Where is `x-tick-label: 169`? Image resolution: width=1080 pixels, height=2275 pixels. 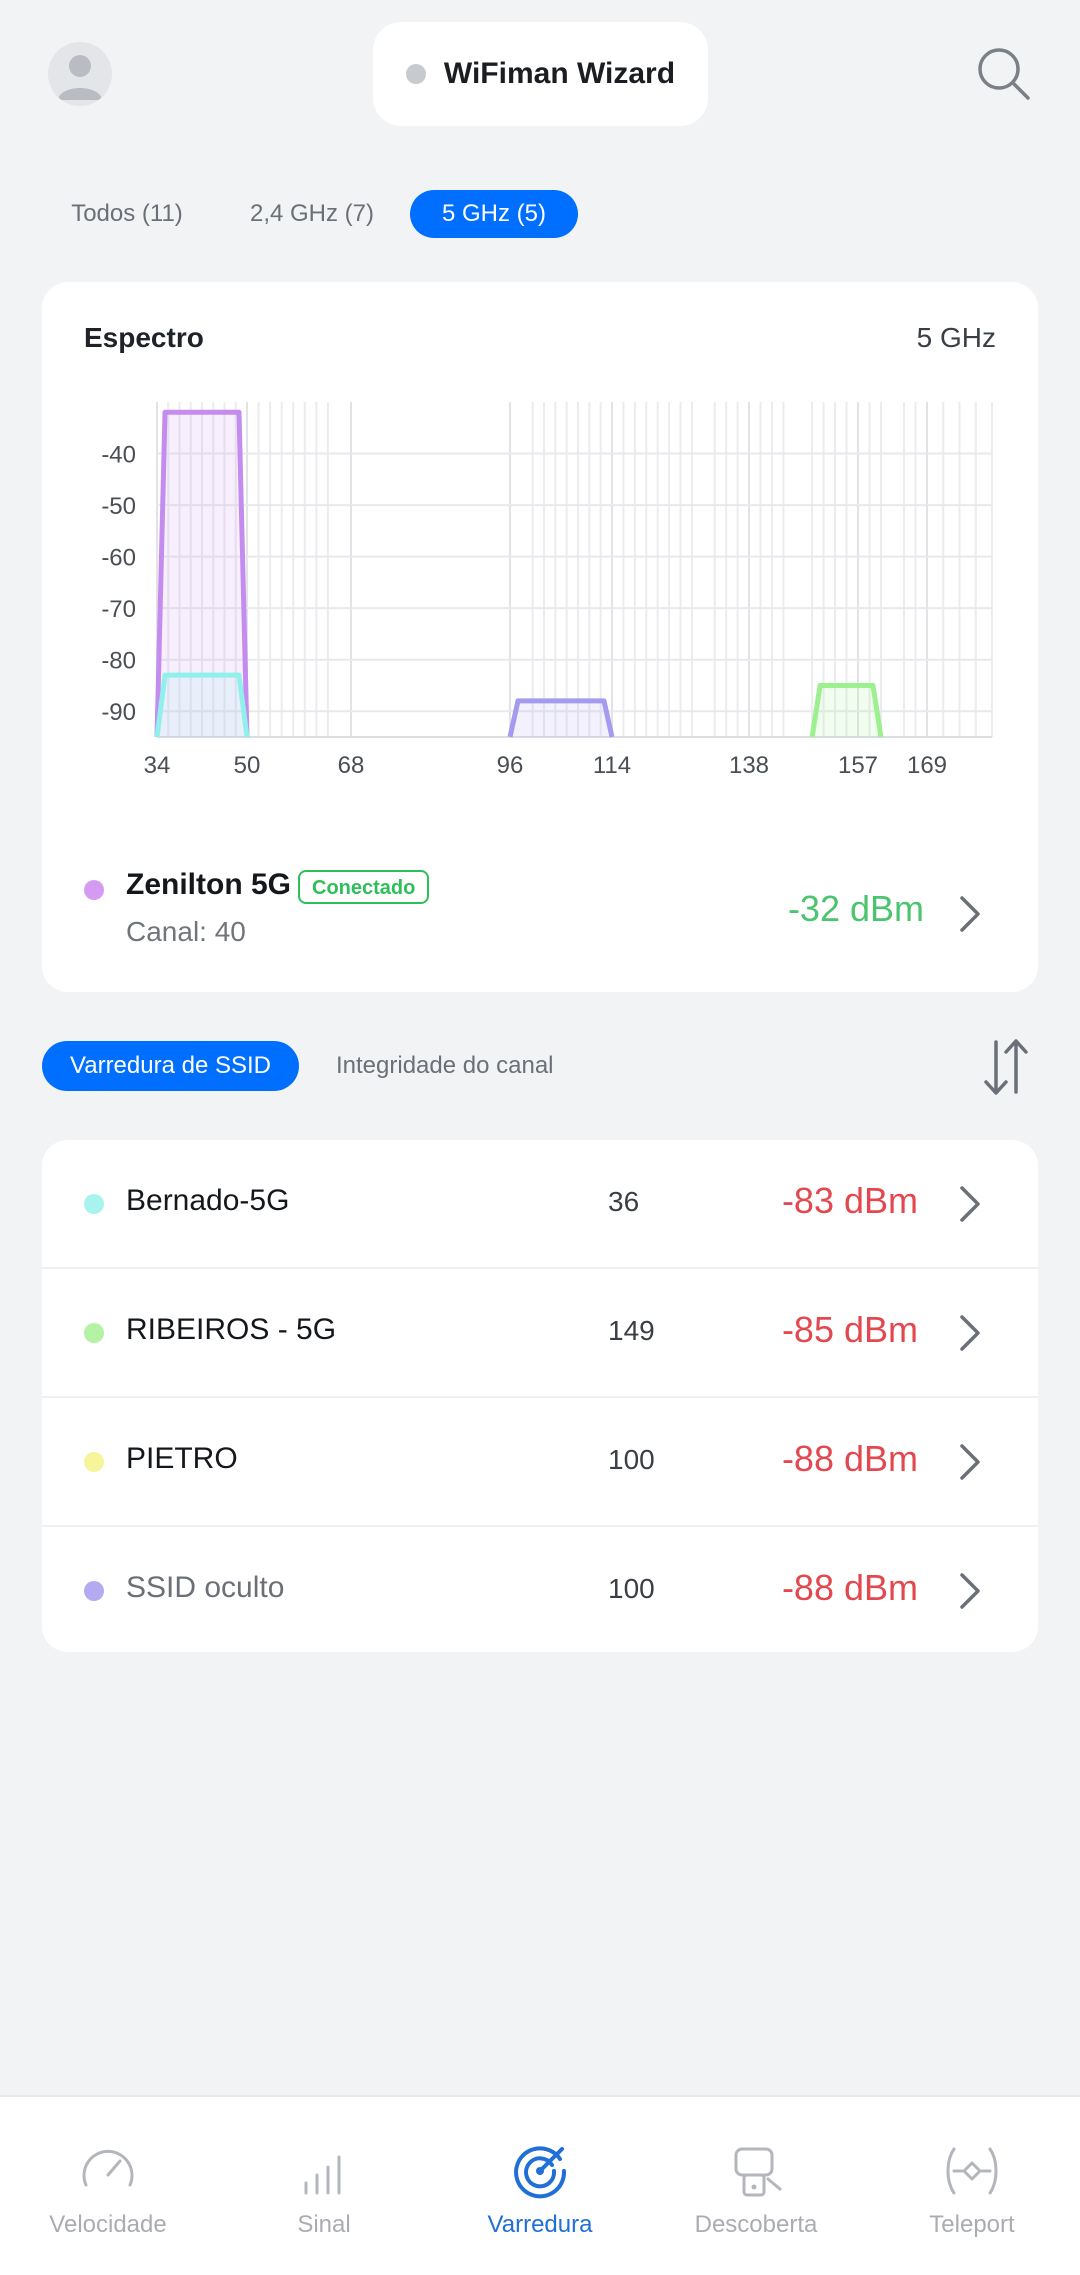 x-tick-label: 169 is located at coordinates (927, 765).